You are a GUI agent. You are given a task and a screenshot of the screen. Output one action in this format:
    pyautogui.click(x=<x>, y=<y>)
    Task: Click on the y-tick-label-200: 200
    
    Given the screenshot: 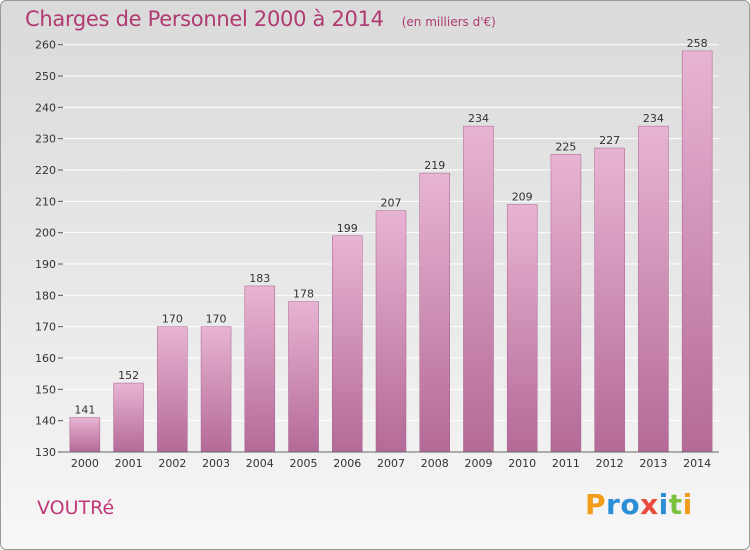 What is the action you would take?
    pyautogui.click(x=45, y=233)
    